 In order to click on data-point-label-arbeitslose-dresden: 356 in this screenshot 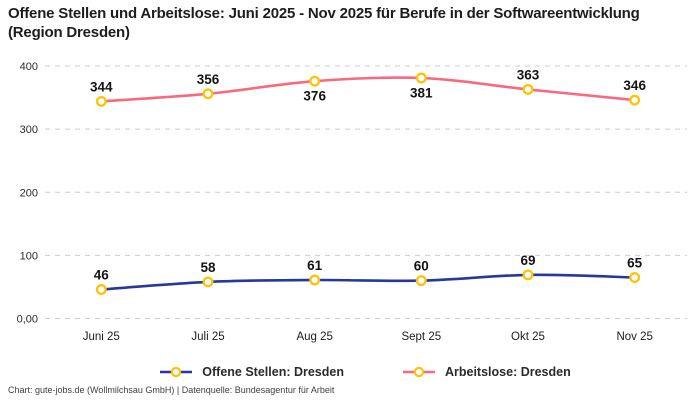, I will do `click(208, 79)`.